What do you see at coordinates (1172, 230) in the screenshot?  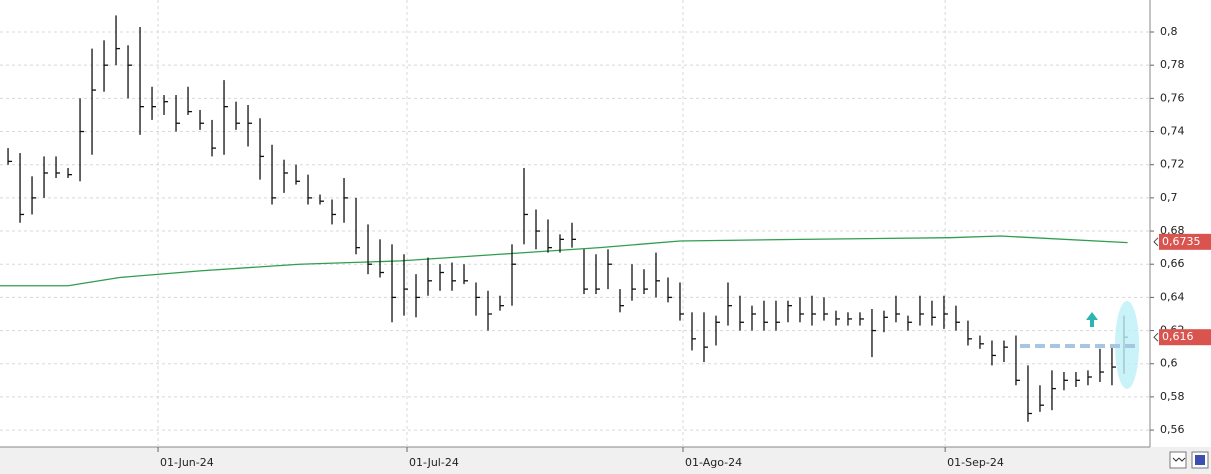 I see `y-tick-label: 0,68` at bounding box center [1172, 230].